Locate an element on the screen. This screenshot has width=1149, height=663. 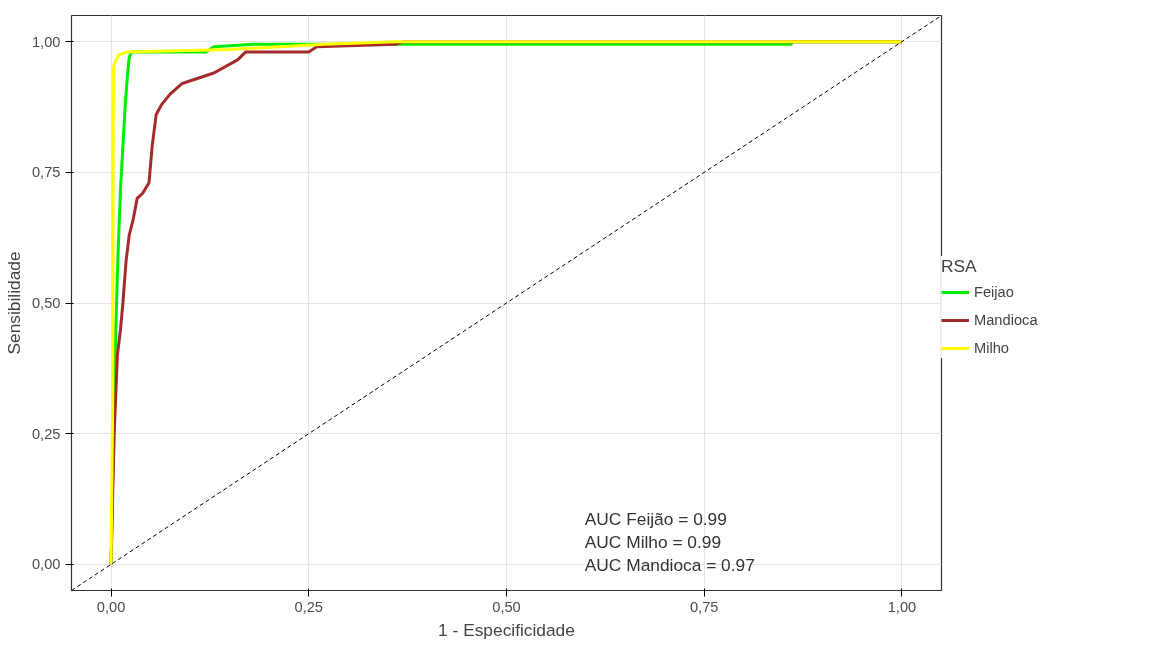
x-tick-label: 0,00 is located at coordinates (111, 606).